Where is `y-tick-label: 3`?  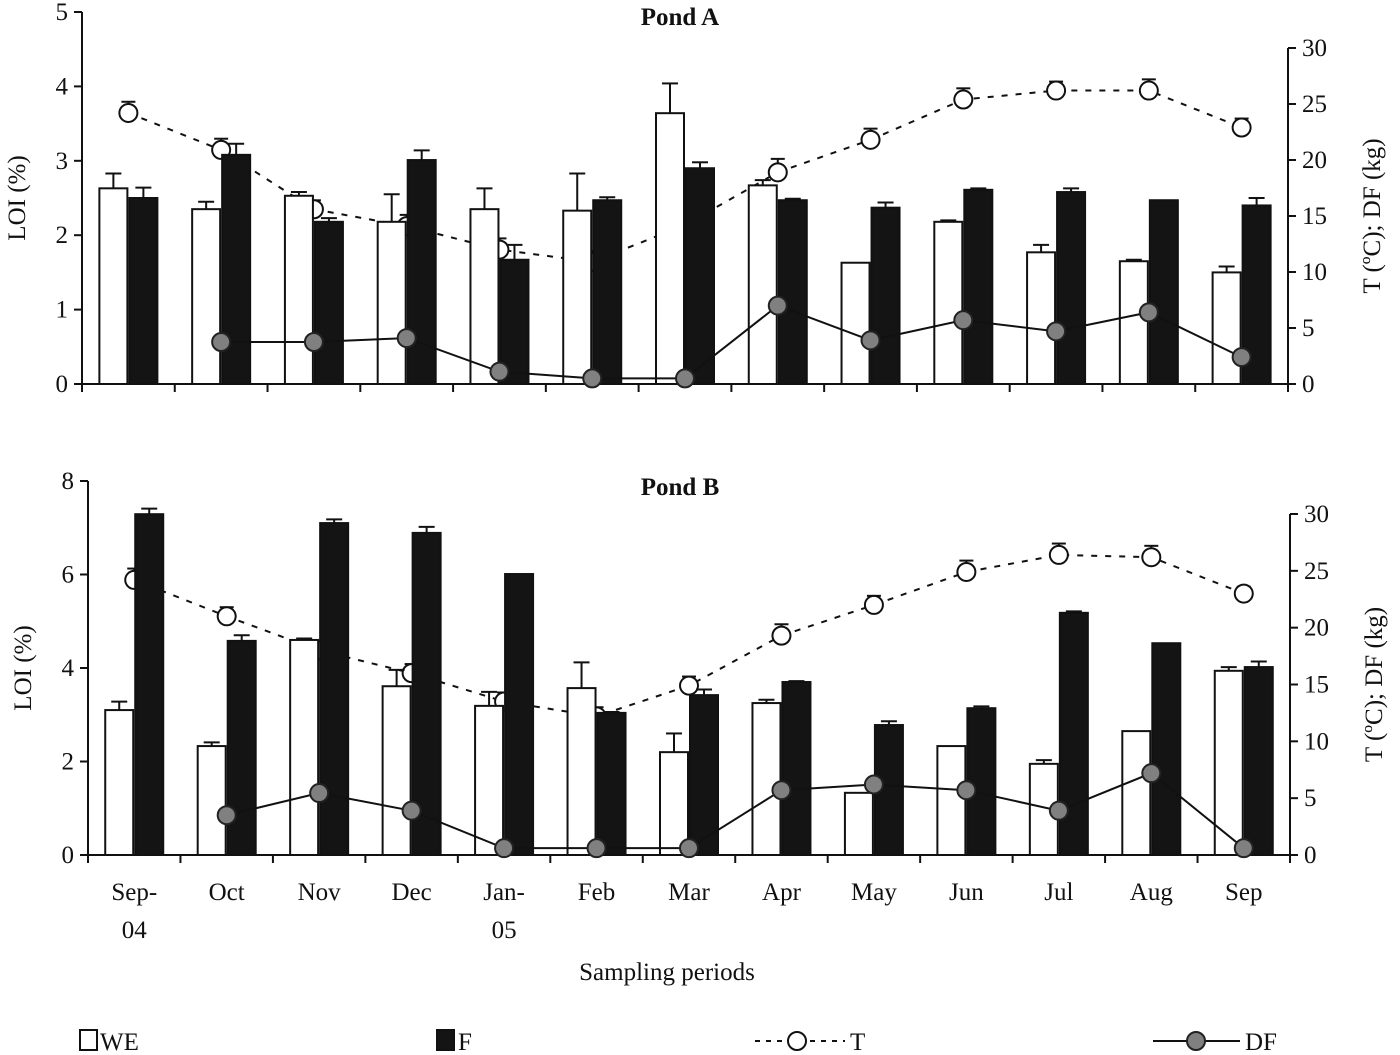
y-tick-label: 3 is located at coordinates (62, 161).